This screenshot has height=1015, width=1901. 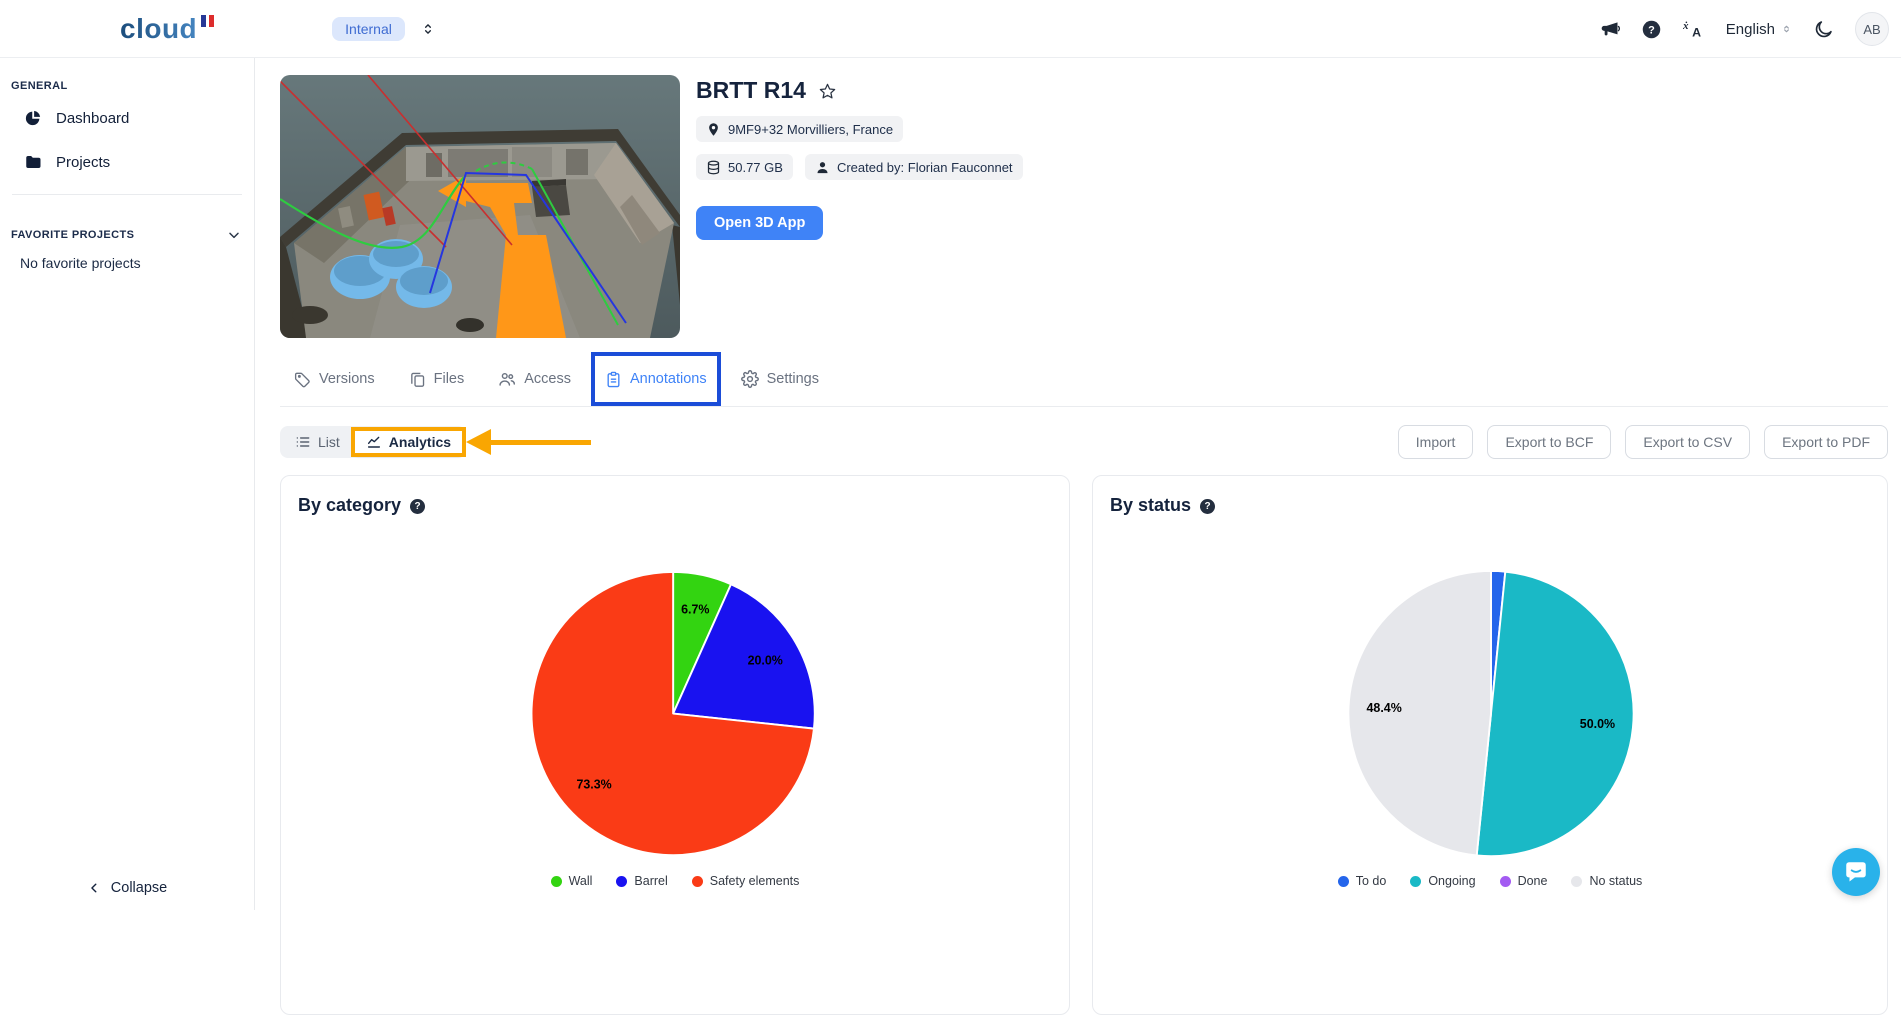 I want to click on location-pin-icon, so click(x=713, y=129).